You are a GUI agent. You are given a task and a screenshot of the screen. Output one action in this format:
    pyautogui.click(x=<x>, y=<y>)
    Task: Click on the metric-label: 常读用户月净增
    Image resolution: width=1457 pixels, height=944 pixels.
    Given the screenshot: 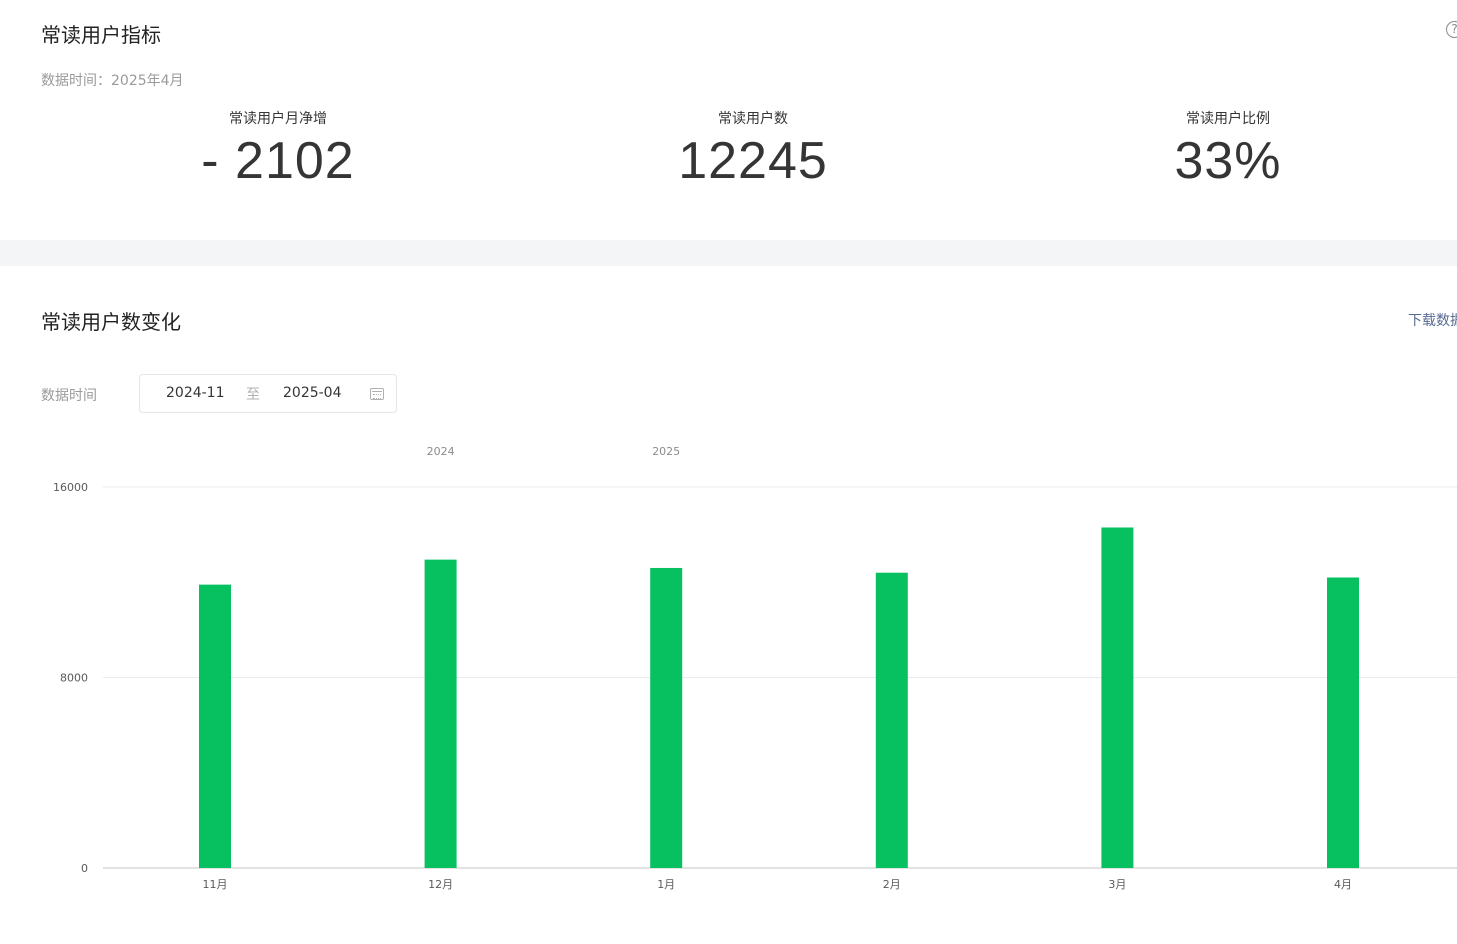 What is the action you would take?
    pyautogui.click(x=278, y=119)
    